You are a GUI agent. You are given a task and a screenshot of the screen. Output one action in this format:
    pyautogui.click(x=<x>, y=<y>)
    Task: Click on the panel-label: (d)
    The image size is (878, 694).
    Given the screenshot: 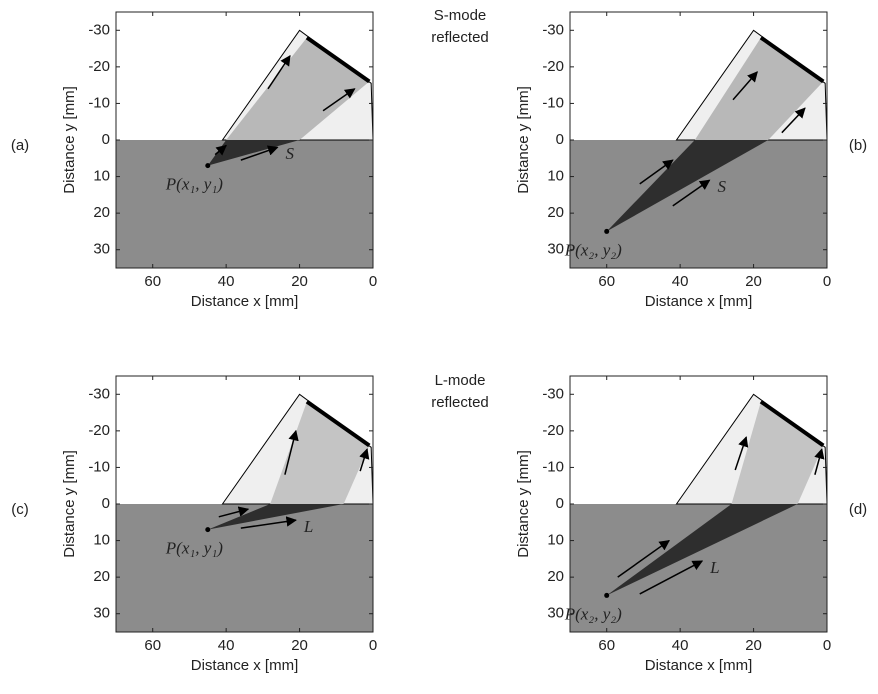 What is the action you would take?
    pyautogui.click(x=858, y=509)
    